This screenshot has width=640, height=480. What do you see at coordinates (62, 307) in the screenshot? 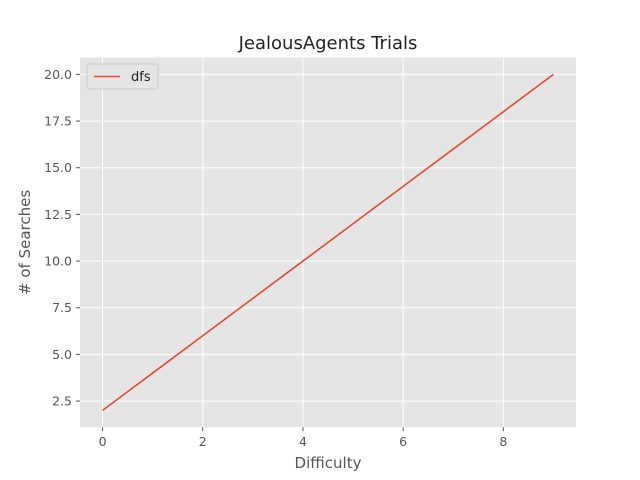
I see `y-tick-label: 7.5` at bounding box center [62, 307].